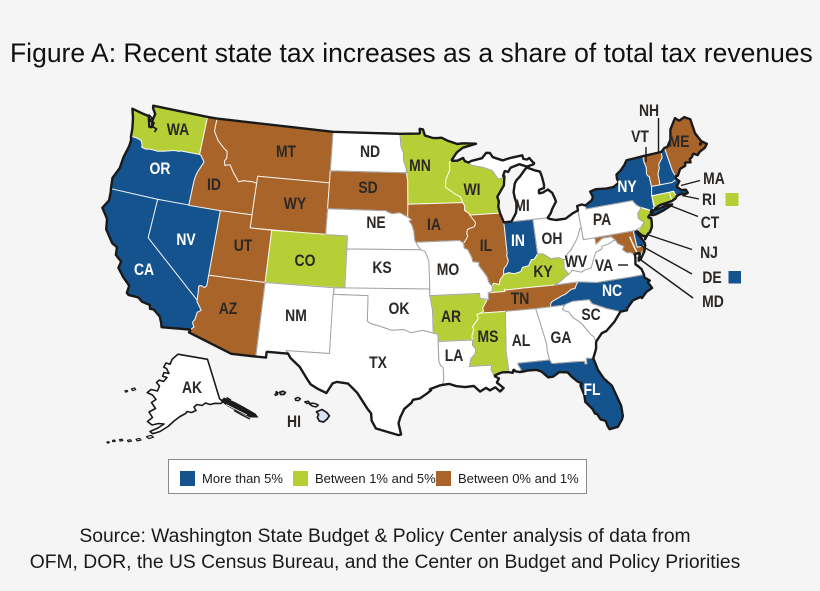 The image size is (820, 591). Describe the element at coordinates (420, 166) in the screenshot. I see `svg-text: MN` at that location.